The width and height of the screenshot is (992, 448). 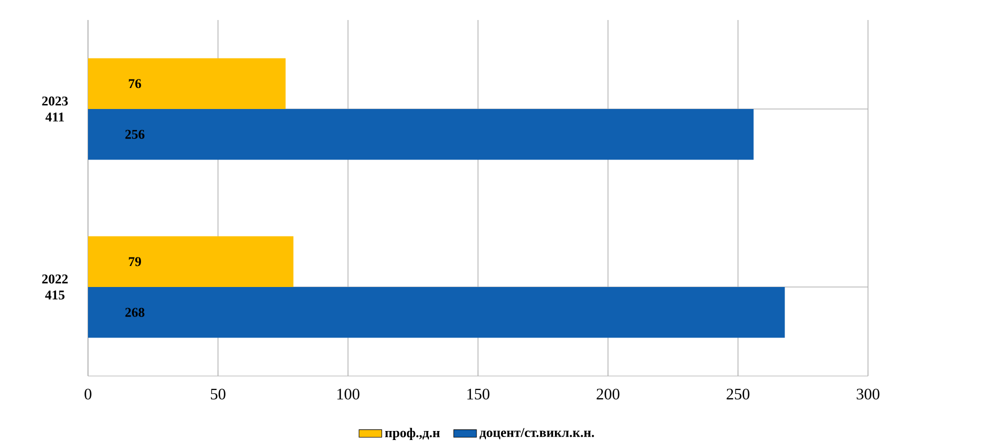 I want to click on data-label: 268, so click(x=134, y=312).